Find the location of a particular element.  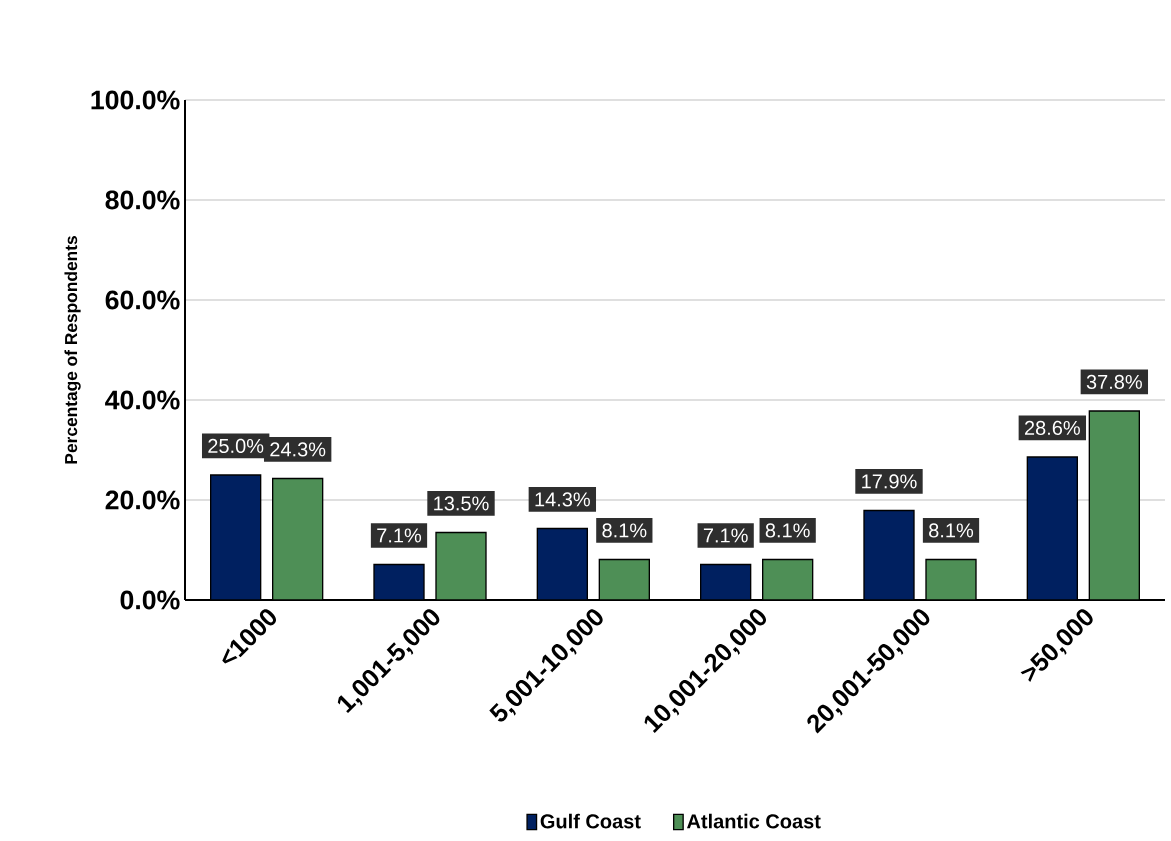

data-label: 25.0% is located at coordinates (236, 445).